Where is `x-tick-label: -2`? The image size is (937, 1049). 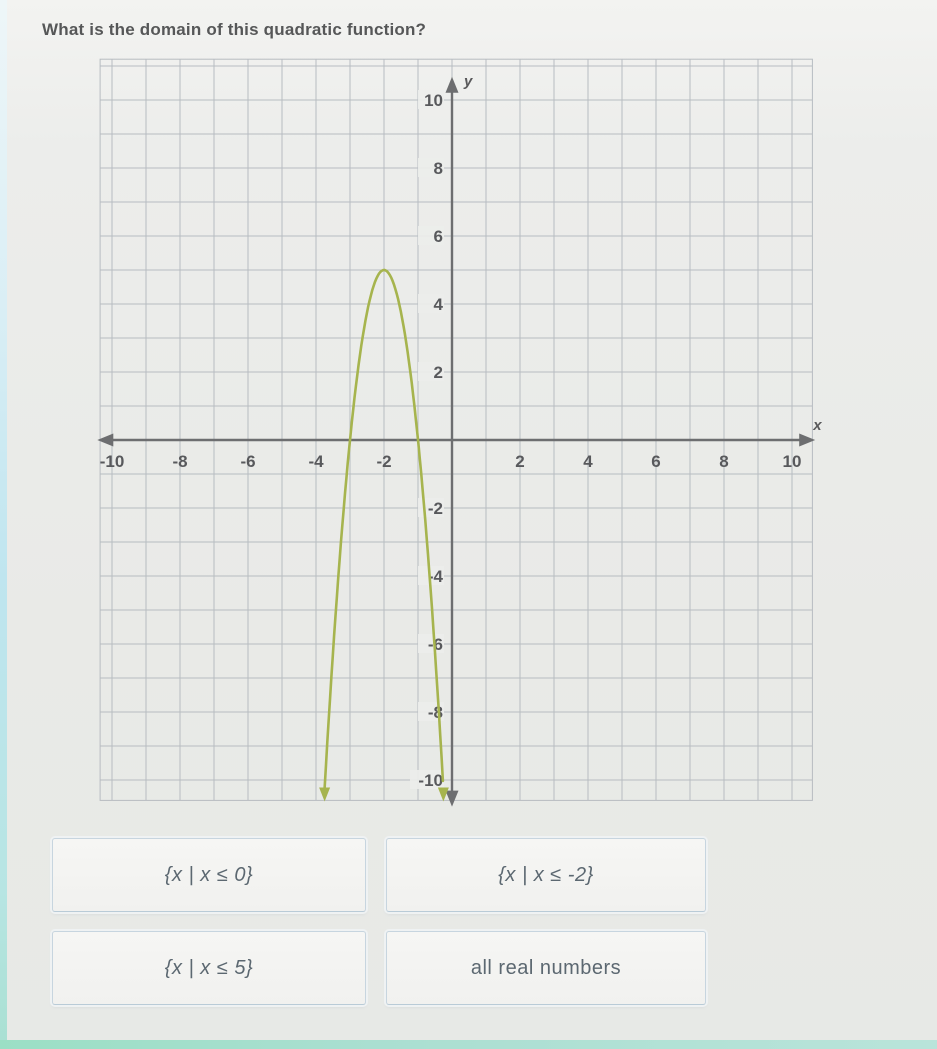
x-tick-label: -2 is located at coordinates (383, 461).